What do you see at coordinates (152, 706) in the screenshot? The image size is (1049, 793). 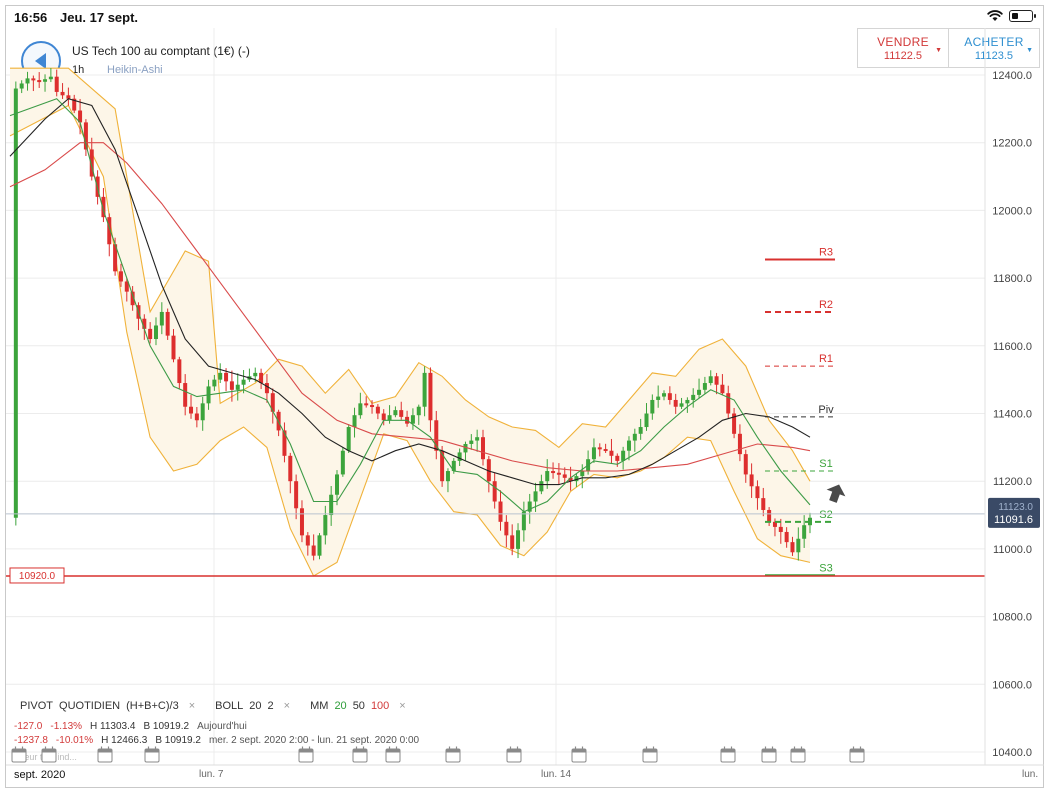 I see `legend-pivot-formula: (H+B+C)/3` at bounding box center [152, 706].